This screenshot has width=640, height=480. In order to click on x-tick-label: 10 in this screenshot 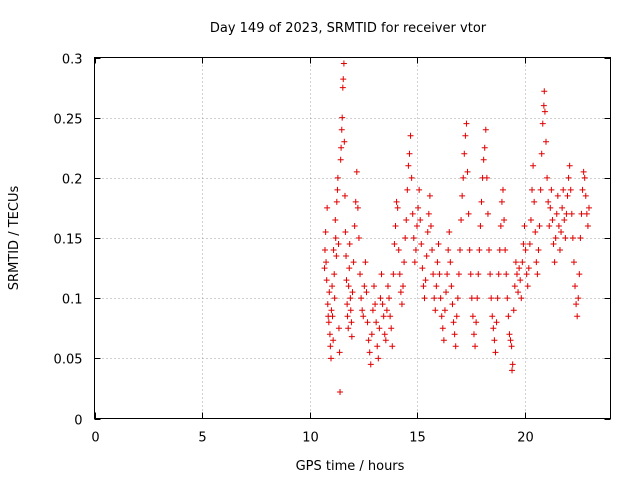, I will do `click(310, 438)`.